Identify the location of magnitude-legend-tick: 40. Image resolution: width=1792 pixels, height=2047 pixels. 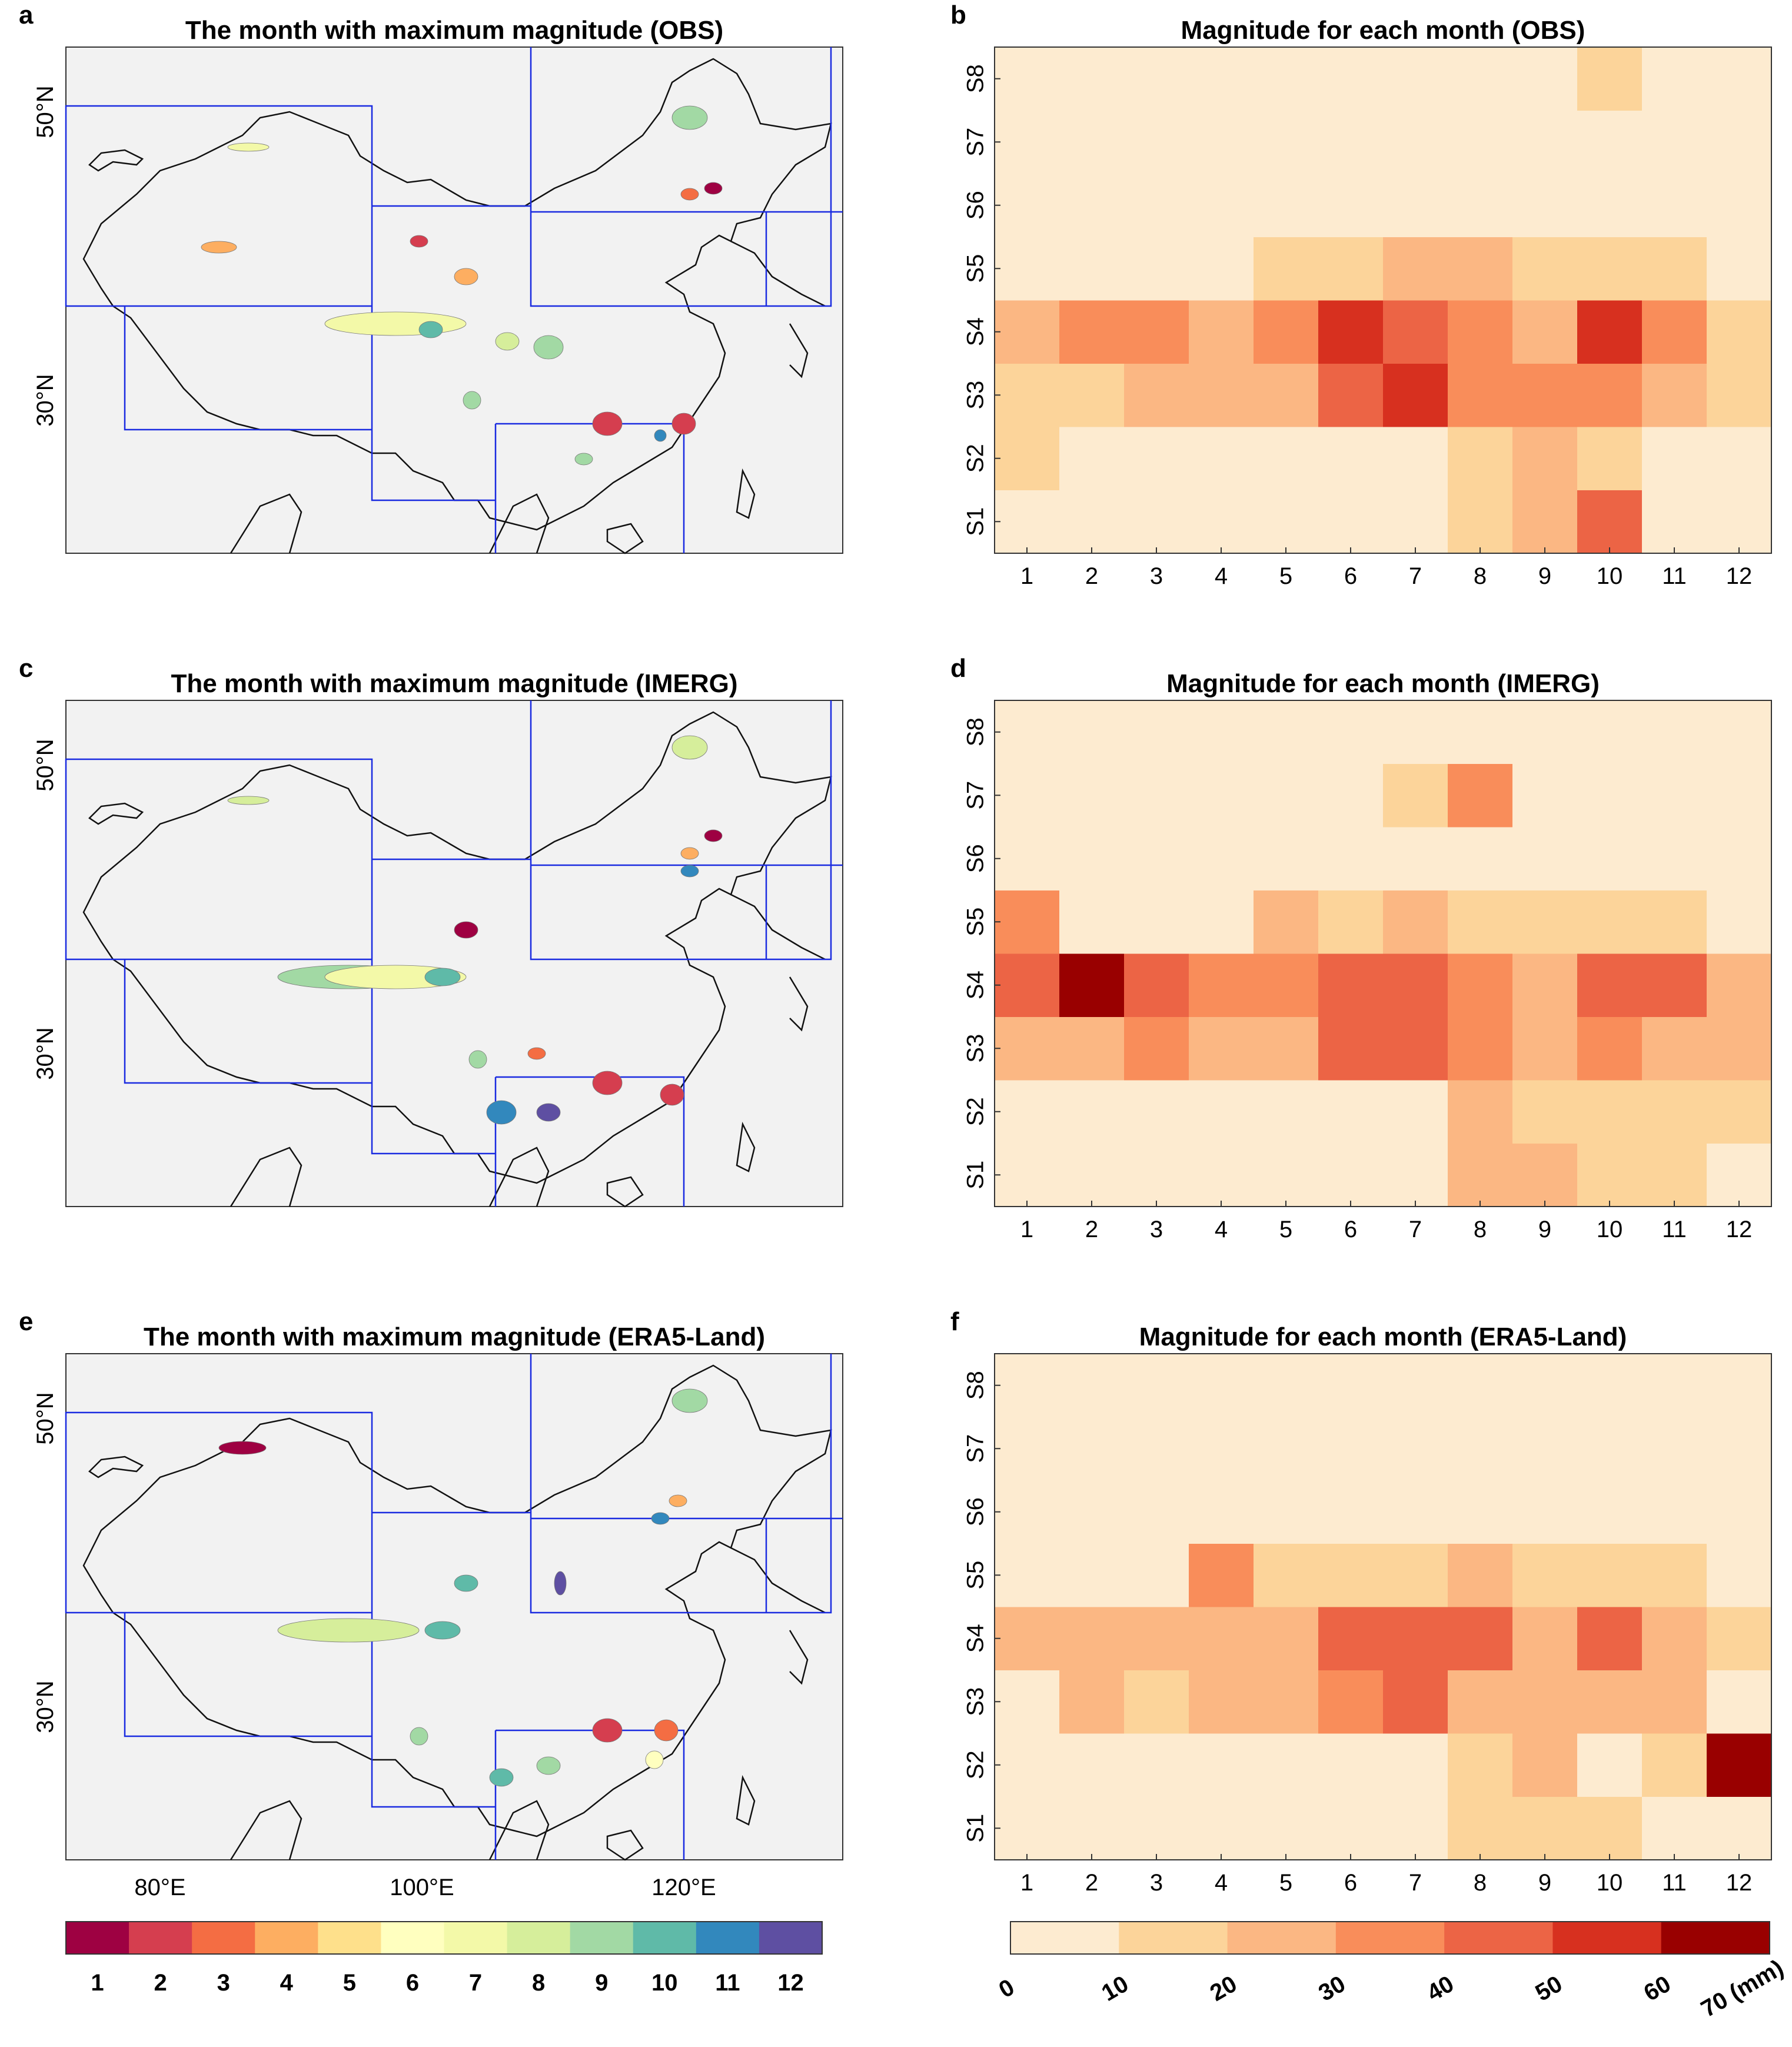
(1440, 1989).